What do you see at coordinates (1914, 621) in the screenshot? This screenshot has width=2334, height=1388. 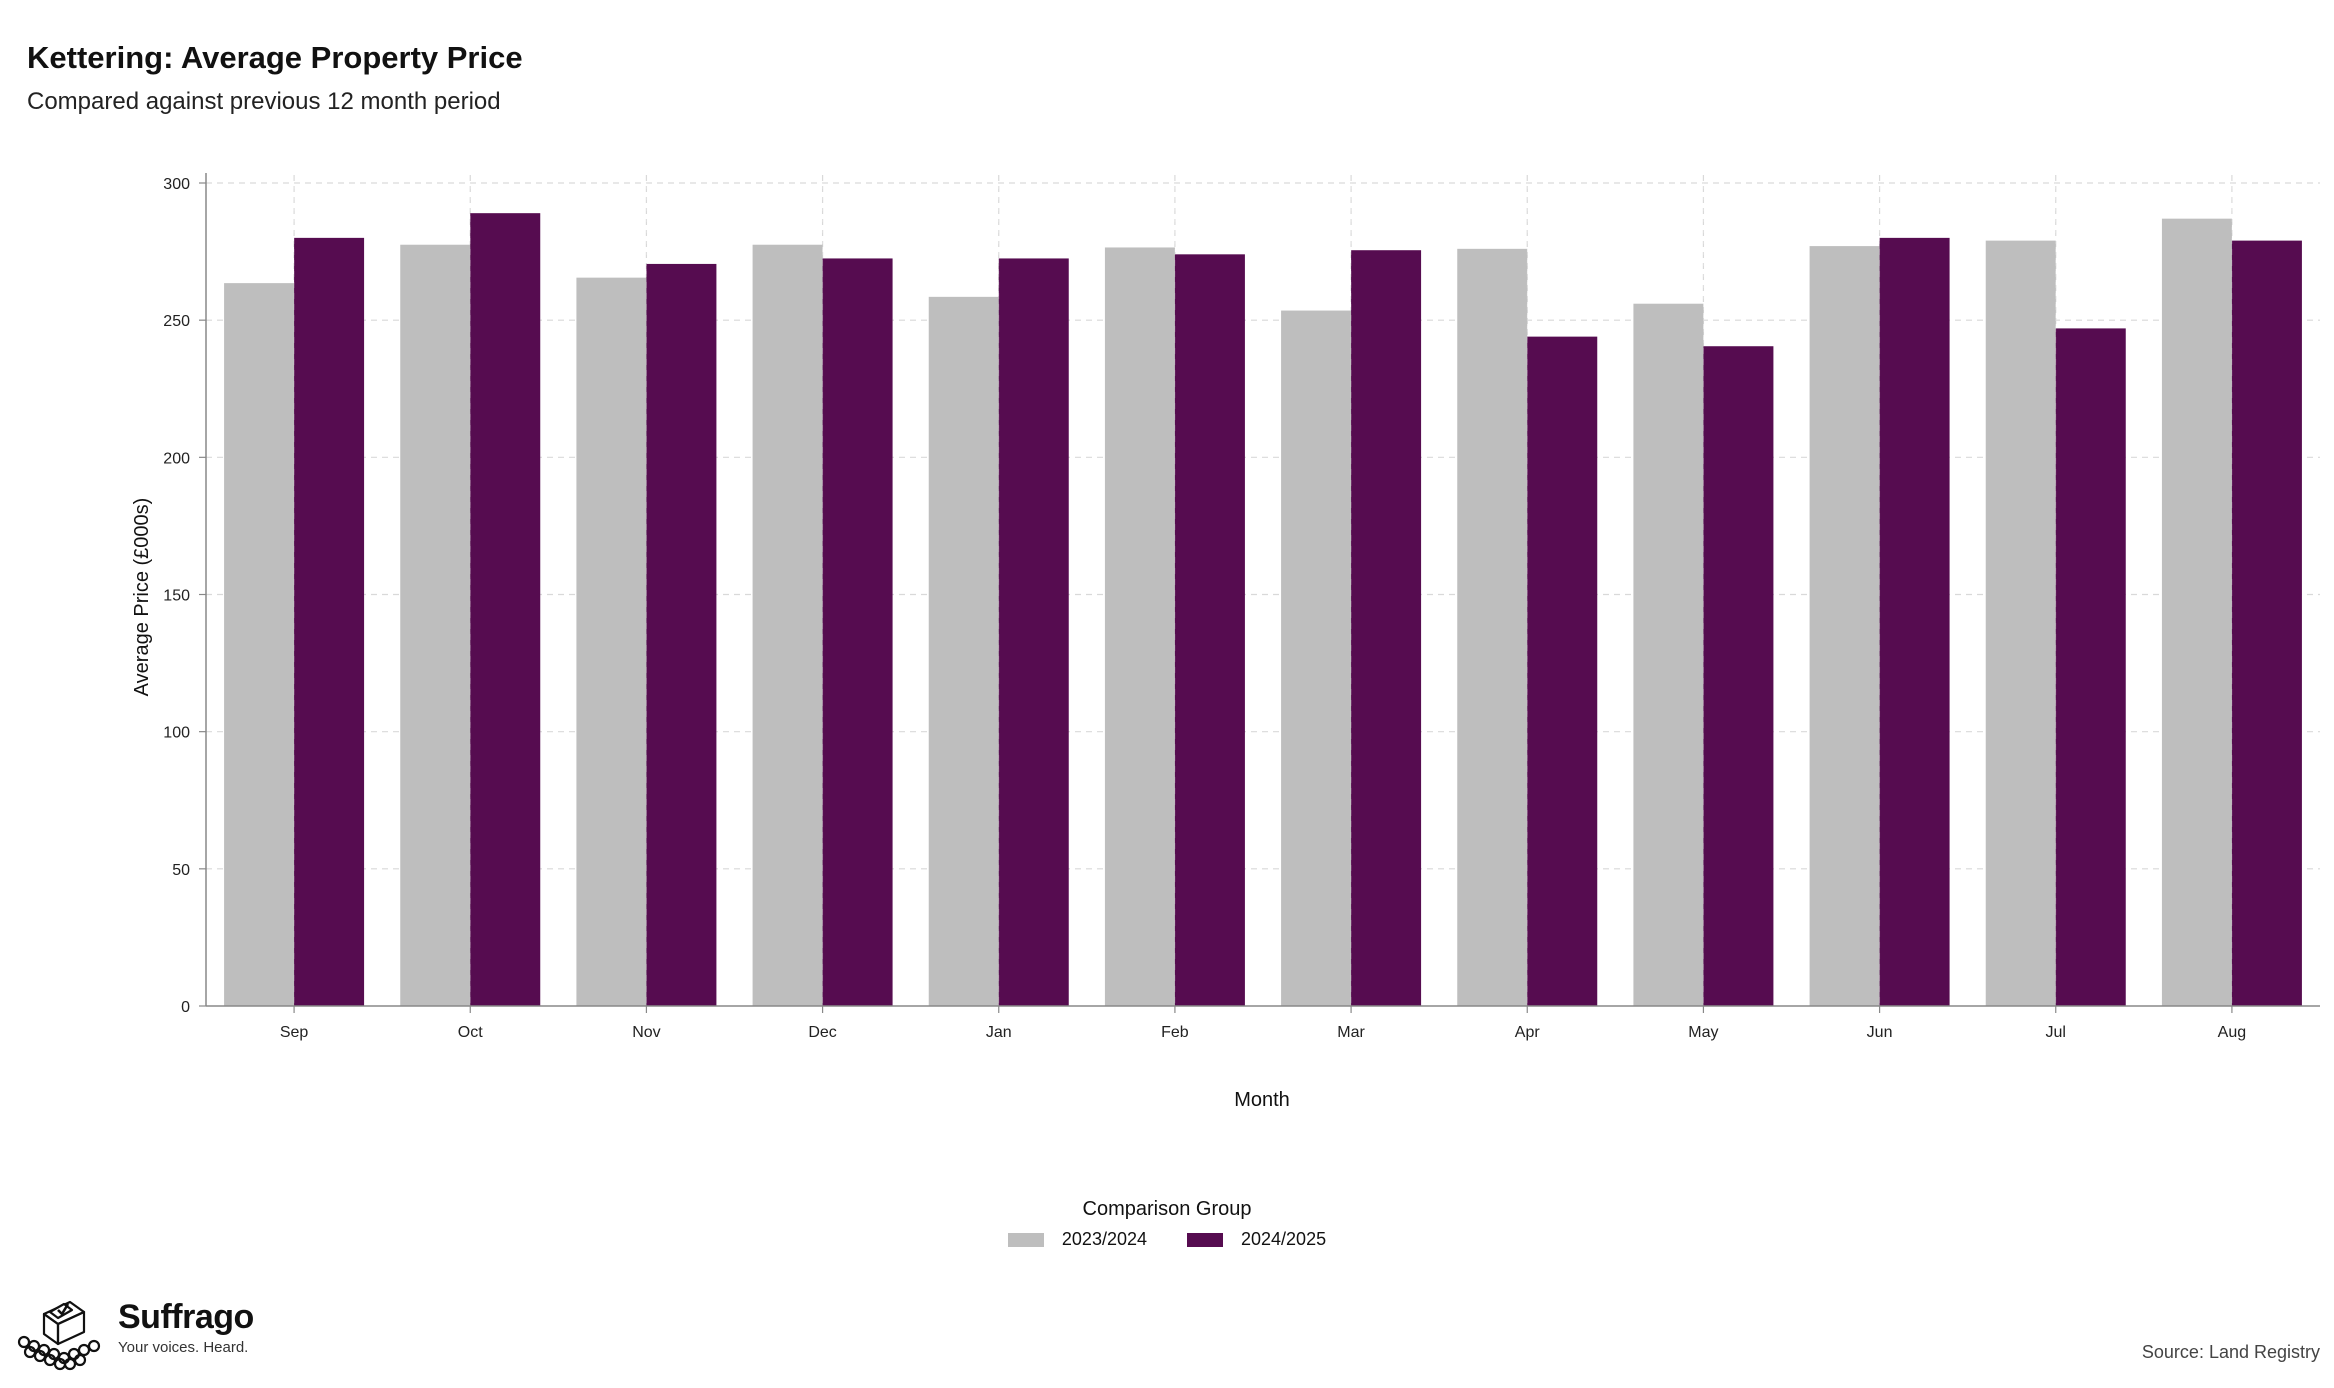 I see `bar-2024-2025-jun` at bounding box center [1914, 621].